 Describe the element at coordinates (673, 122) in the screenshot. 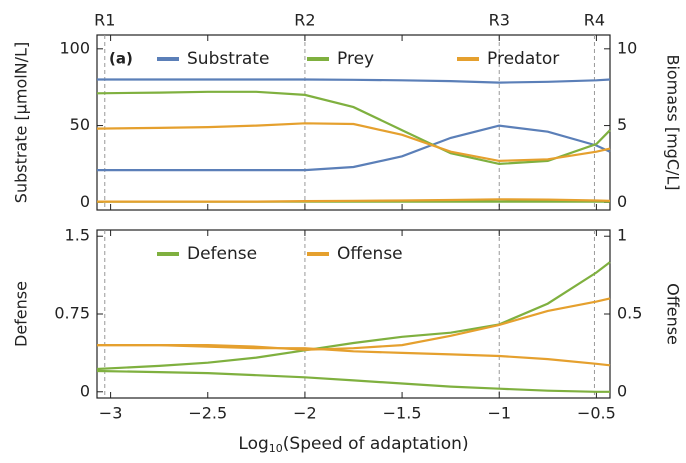

I see `y2-axis-label: Biomass [mgC/L]` at that location.